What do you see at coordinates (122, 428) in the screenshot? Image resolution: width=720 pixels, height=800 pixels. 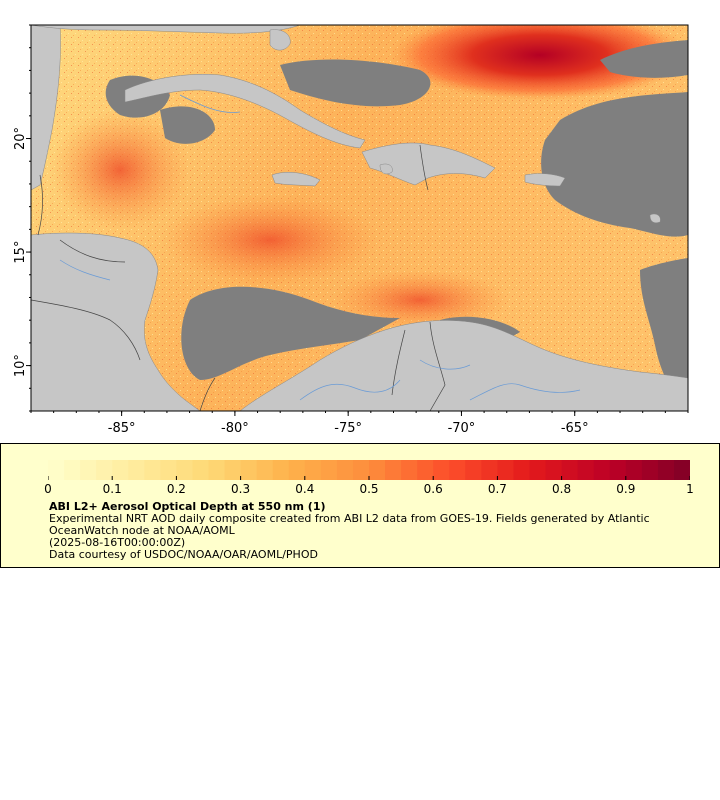 I see `lon-tick-label-0: -85°` at bounding box center [122, 428].